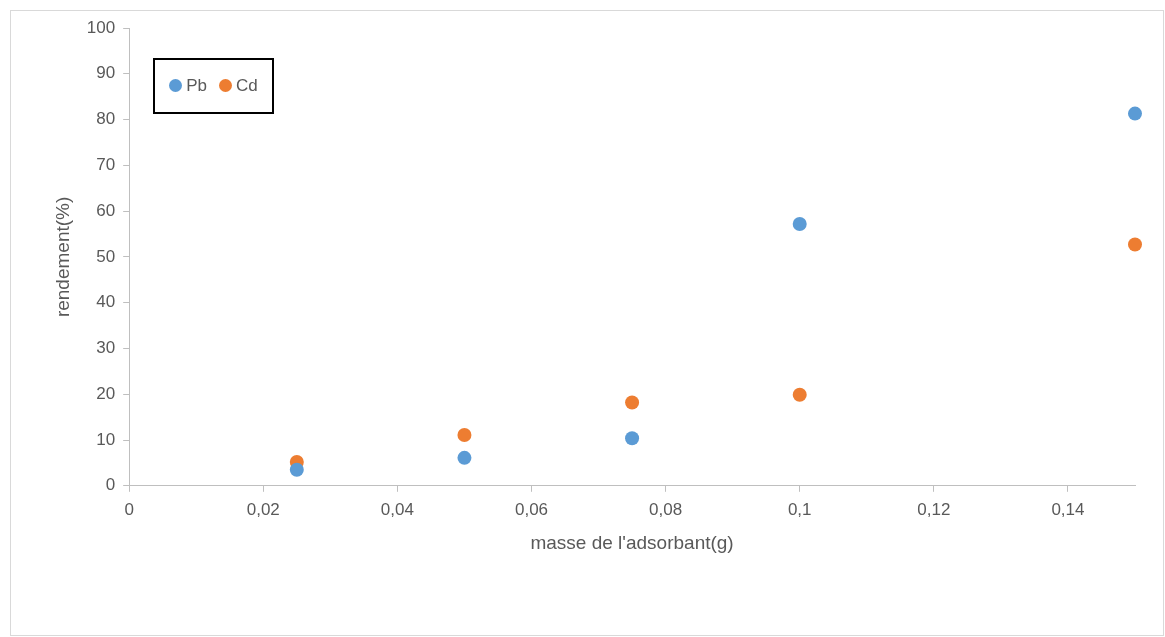  What do you see at coordinates (246, 86) in the screenshot?
I see `legend-label: Cd` at bounding box center [246, 86].